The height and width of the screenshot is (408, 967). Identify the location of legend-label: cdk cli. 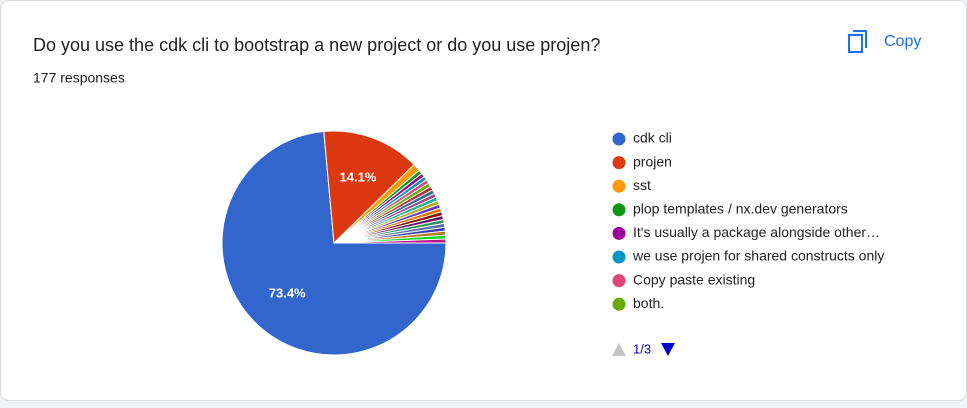
(652, 138).